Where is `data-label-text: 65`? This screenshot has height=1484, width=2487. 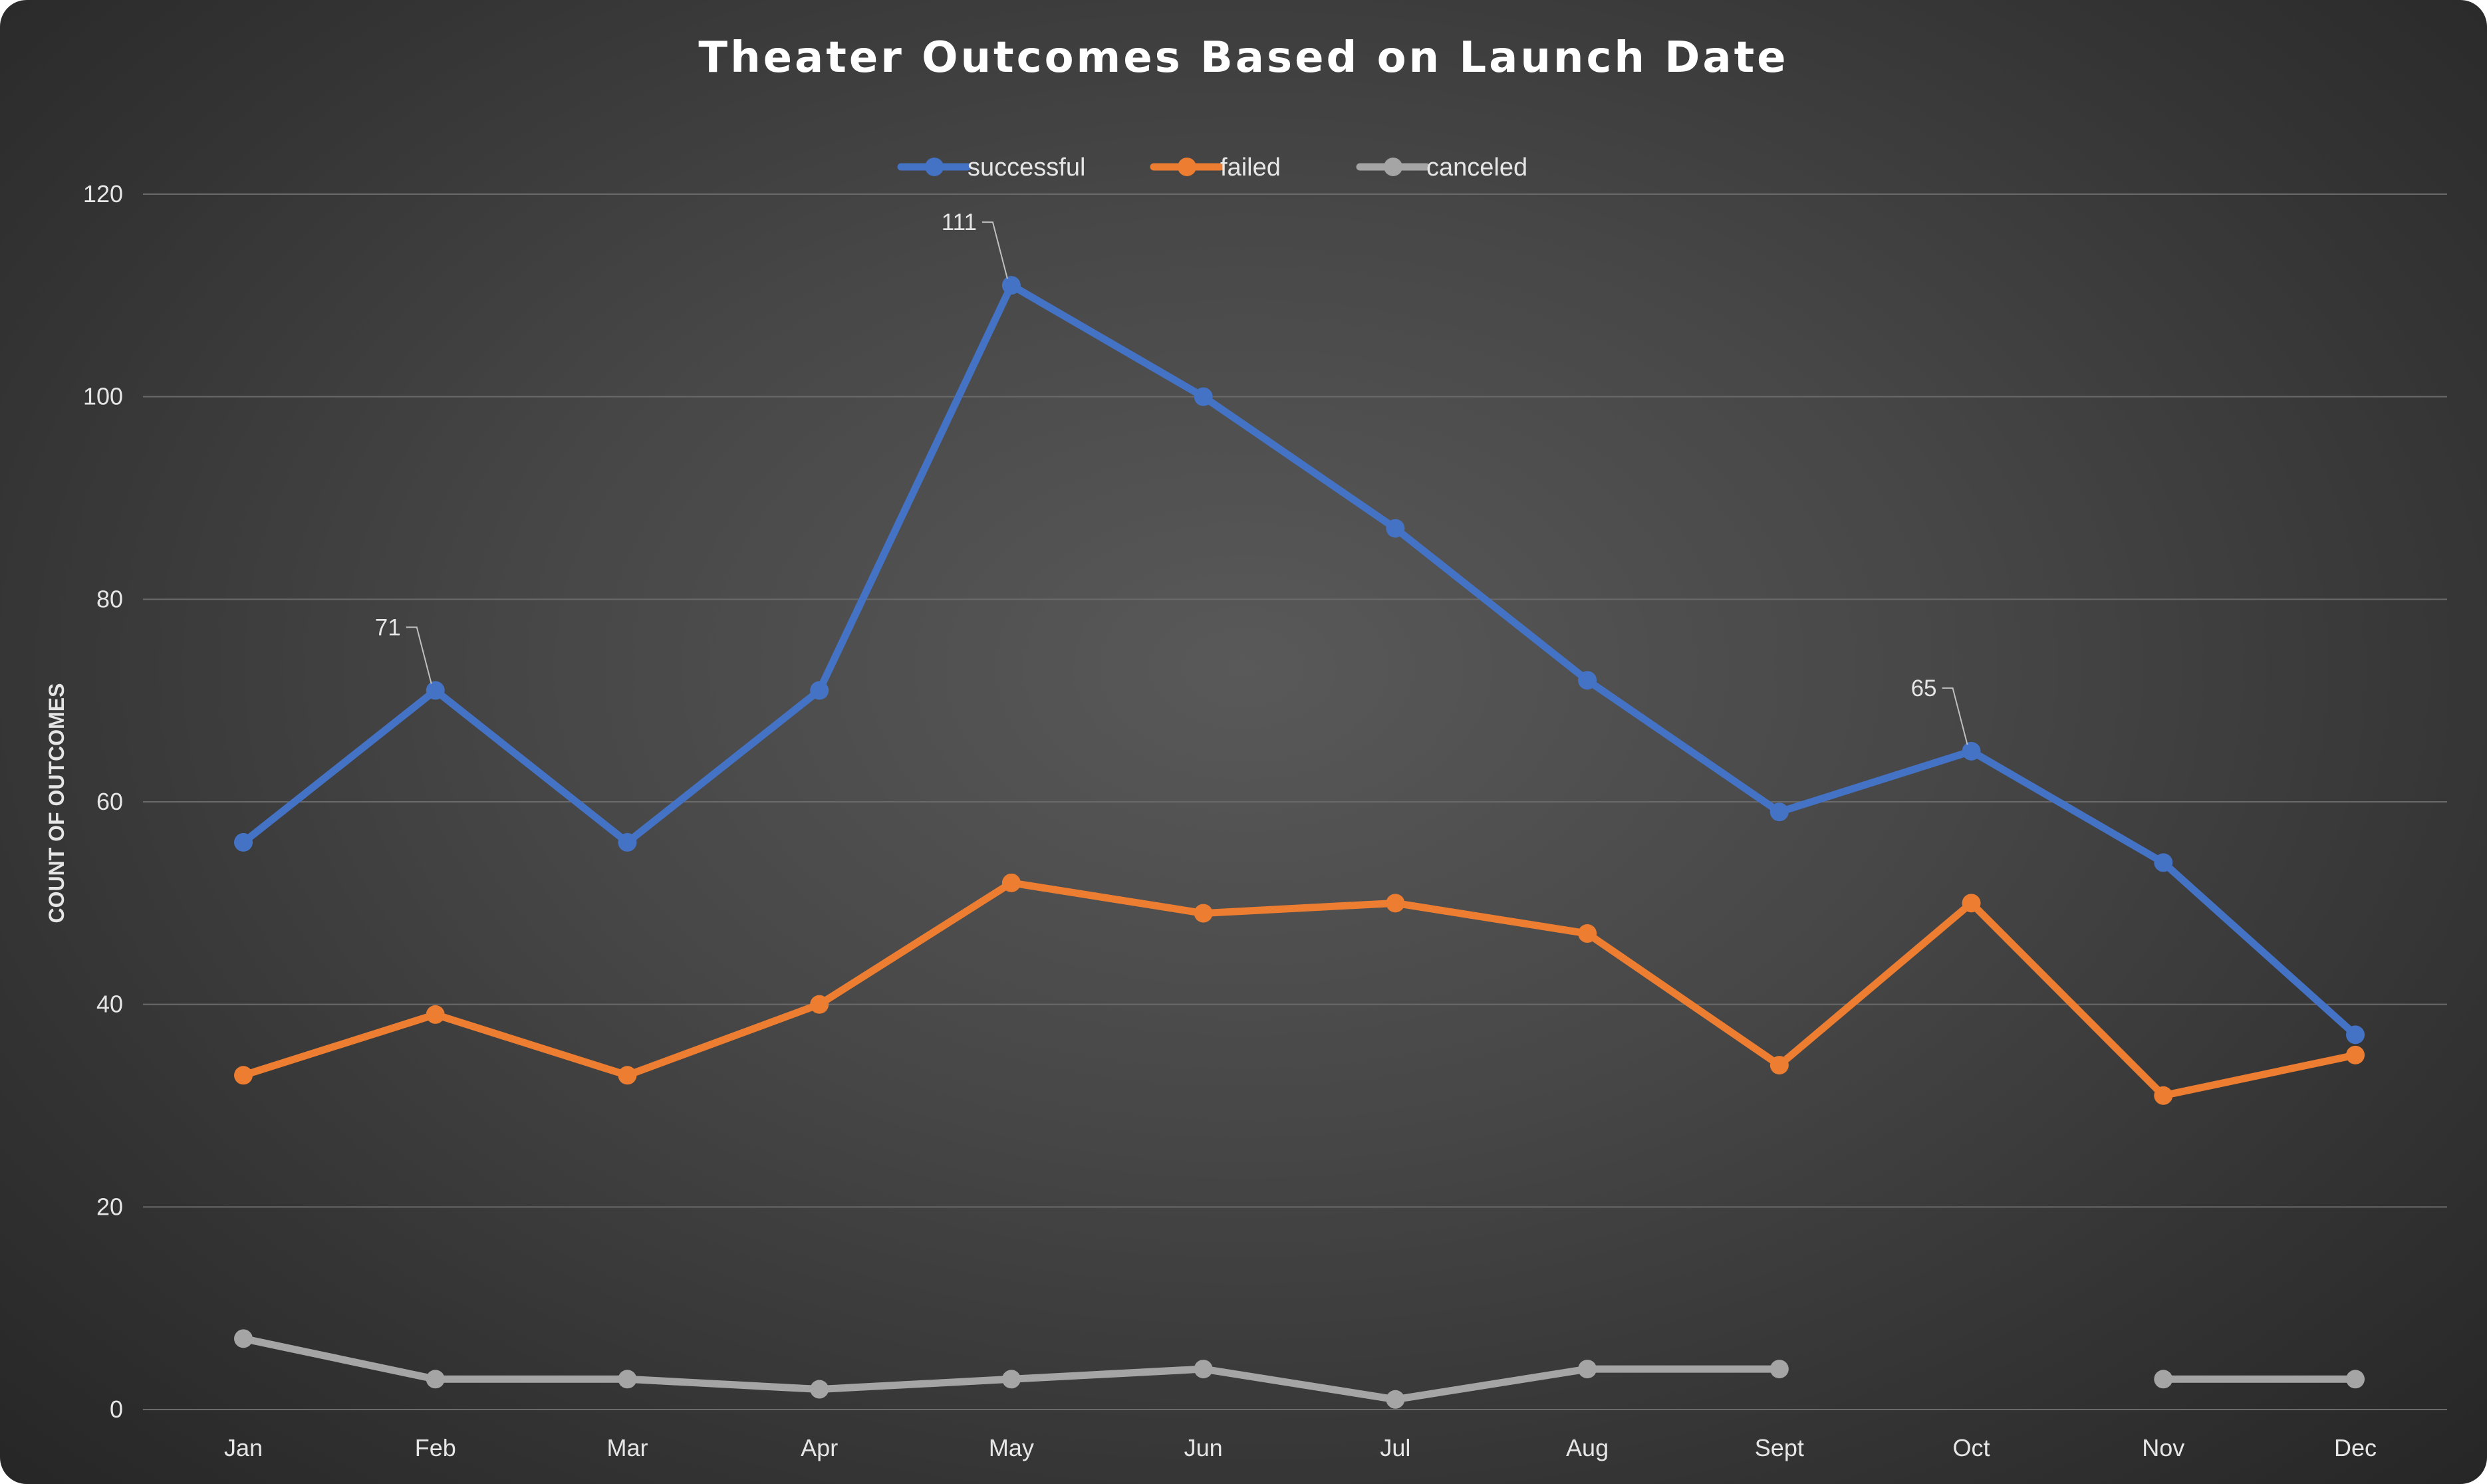
data-label-text: 65 is located at coordinates (1924, 689).